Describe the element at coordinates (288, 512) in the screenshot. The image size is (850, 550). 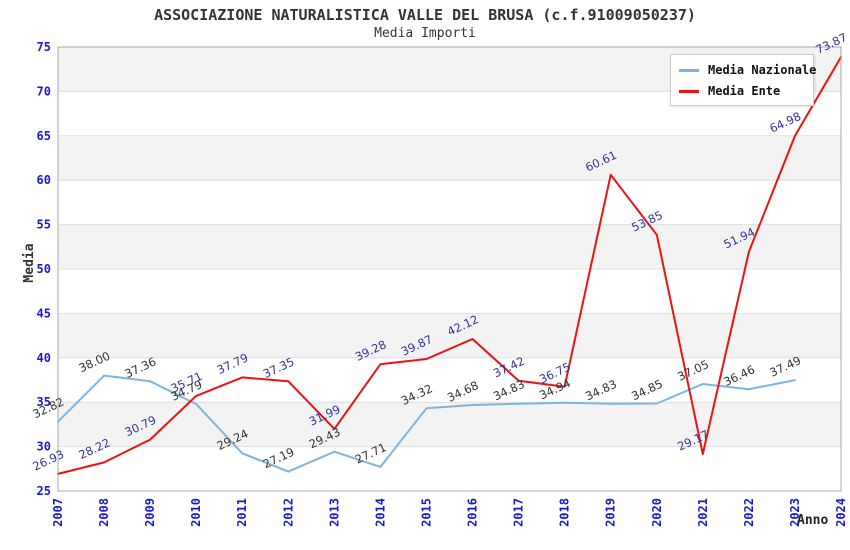
I see `x-tick-label: 2012` at that location.